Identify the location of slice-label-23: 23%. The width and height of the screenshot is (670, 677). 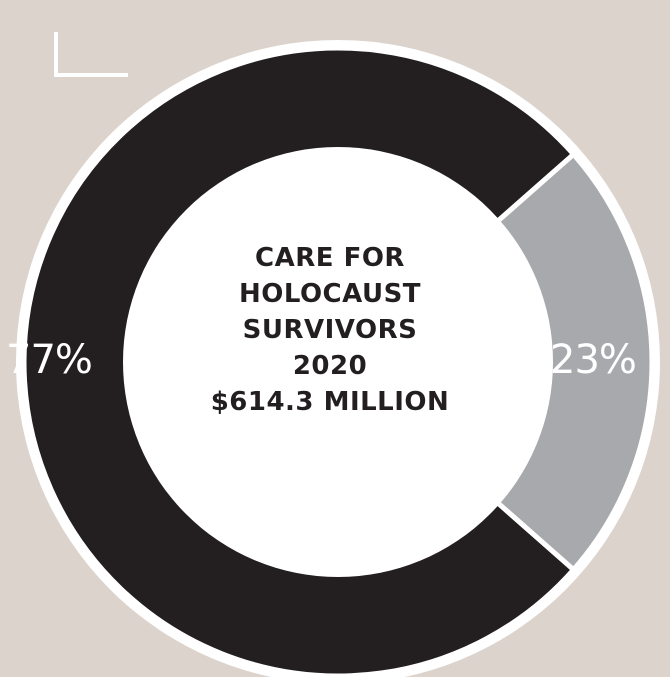
(593, 360).